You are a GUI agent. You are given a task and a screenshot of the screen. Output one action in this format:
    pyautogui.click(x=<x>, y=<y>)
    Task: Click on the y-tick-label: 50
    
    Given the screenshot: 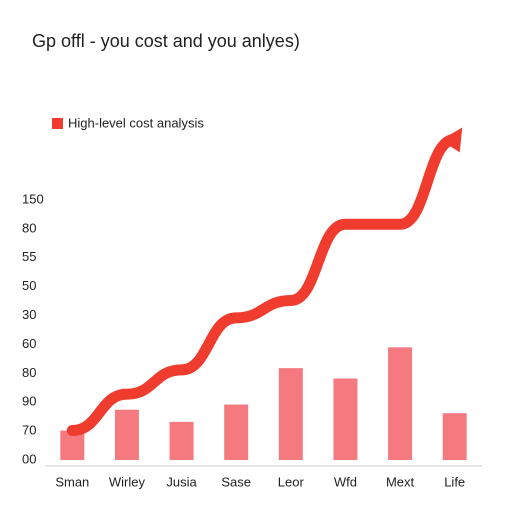 What is the action you would take?
    pyautogui.click(x=29, y=285)
    